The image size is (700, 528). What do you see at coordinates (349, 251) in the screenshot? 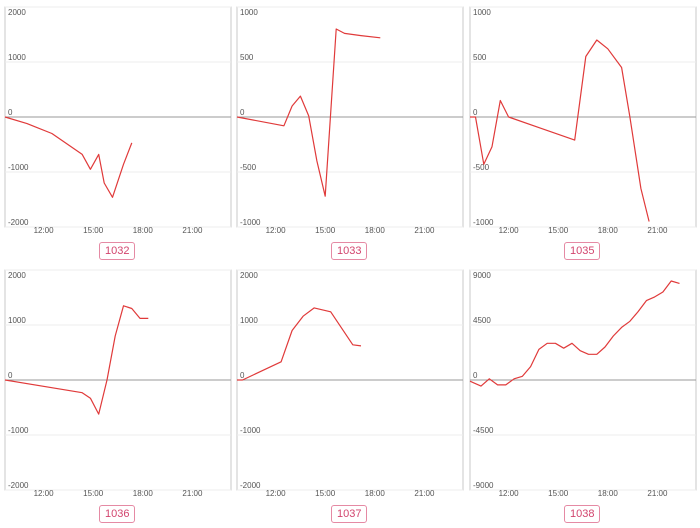
I see `chart-label-badge: 1033` at bounding box center [349, 251].